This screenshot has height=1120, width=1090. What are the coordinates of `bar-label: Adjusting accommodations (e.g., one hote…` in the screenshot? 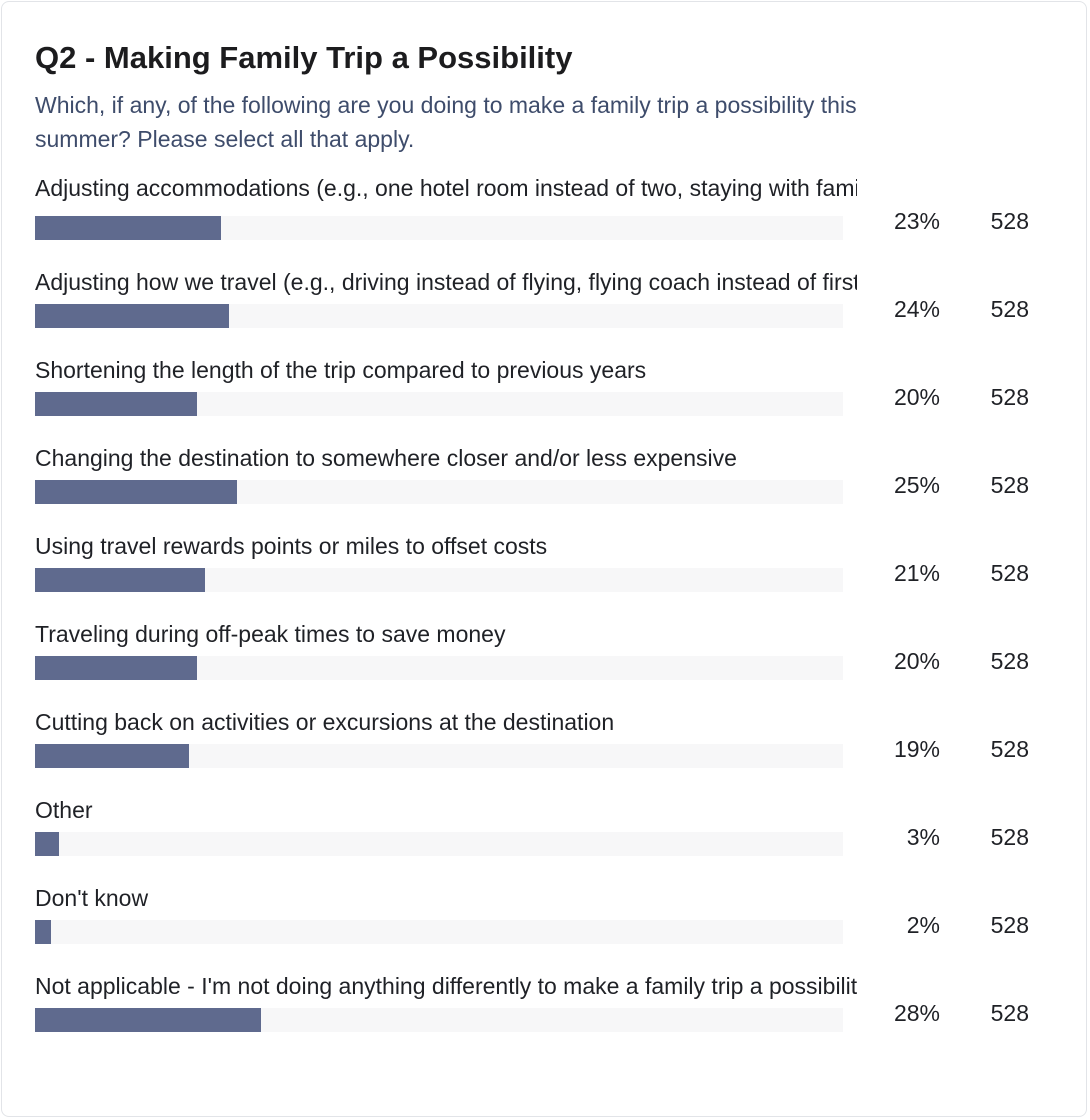 It's located at (446, 188).